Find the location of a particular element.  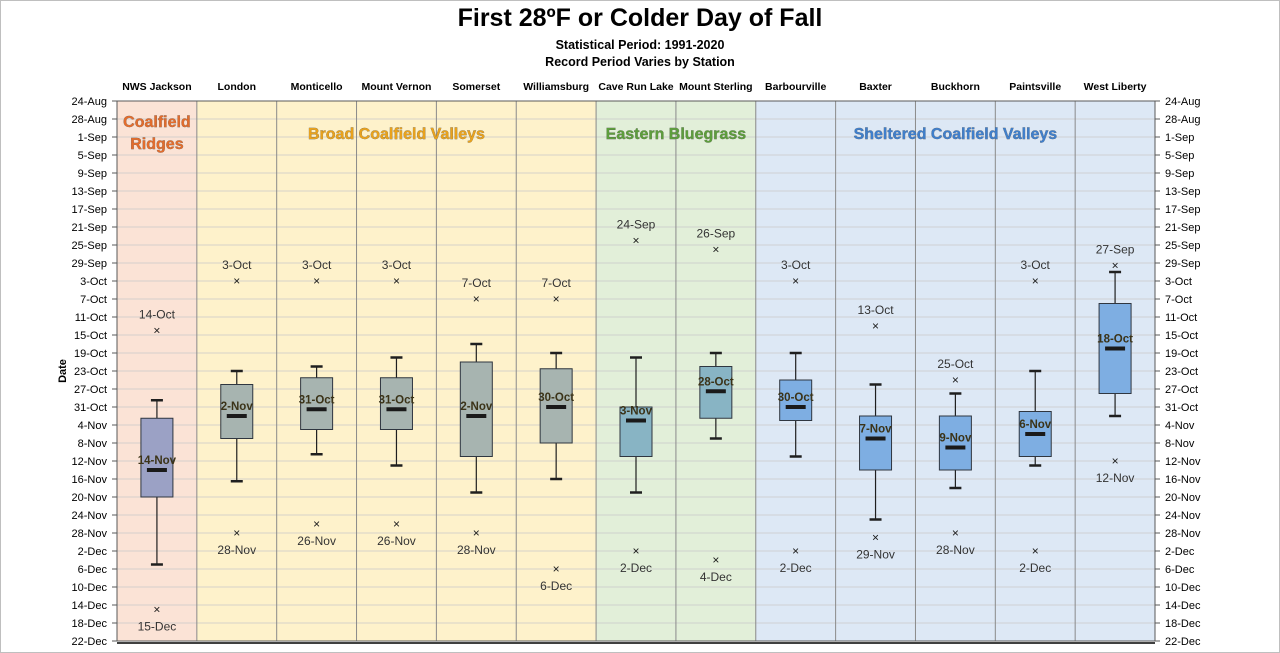

y-tick-label-left: 16-Nov is located at coordinates (90, 480).